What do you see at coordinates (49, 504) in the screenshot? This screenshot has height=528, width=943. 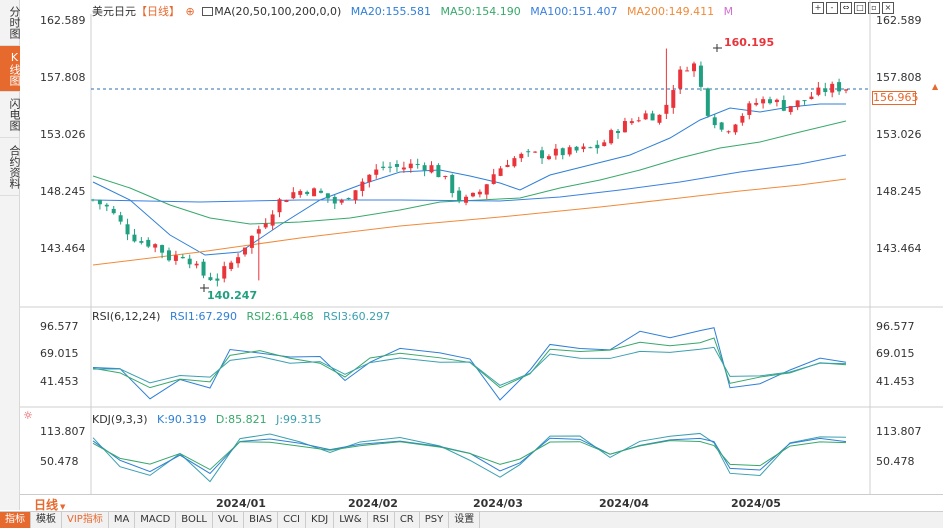 I see `period-dropdown: 日线` at bounding box center [49, 504].